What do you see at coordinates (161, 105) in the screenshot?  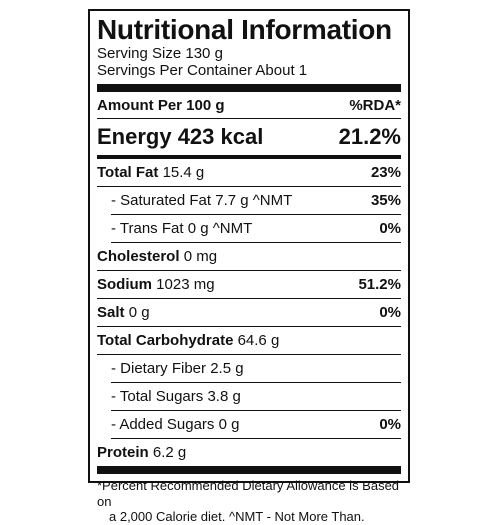 I see `amount-per-header: Amount Per 100 g` at bounding box center [161, 105].